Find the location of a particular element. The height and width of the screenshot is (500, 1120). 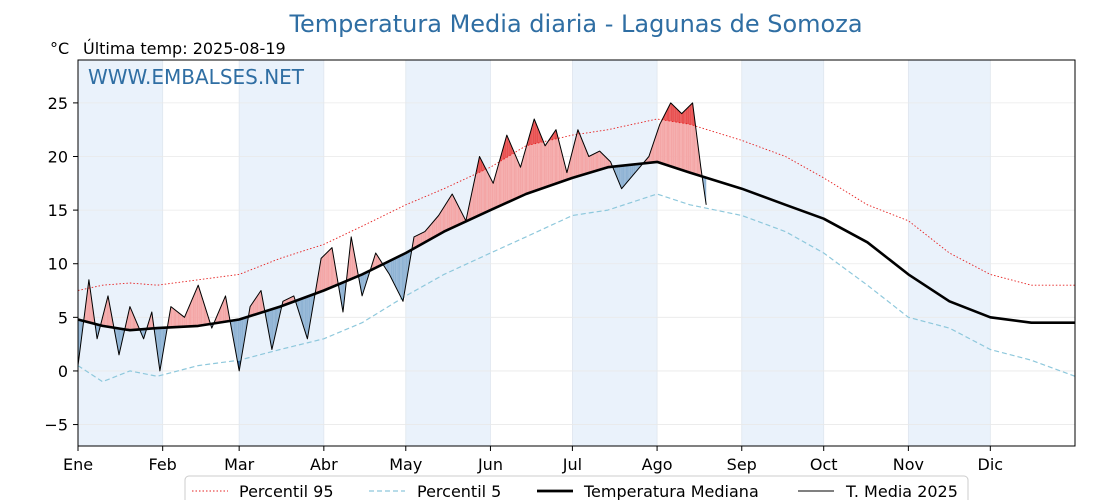

y-axis: −5 0 5 10 15 20 25 is located at coordinates (61, 264).